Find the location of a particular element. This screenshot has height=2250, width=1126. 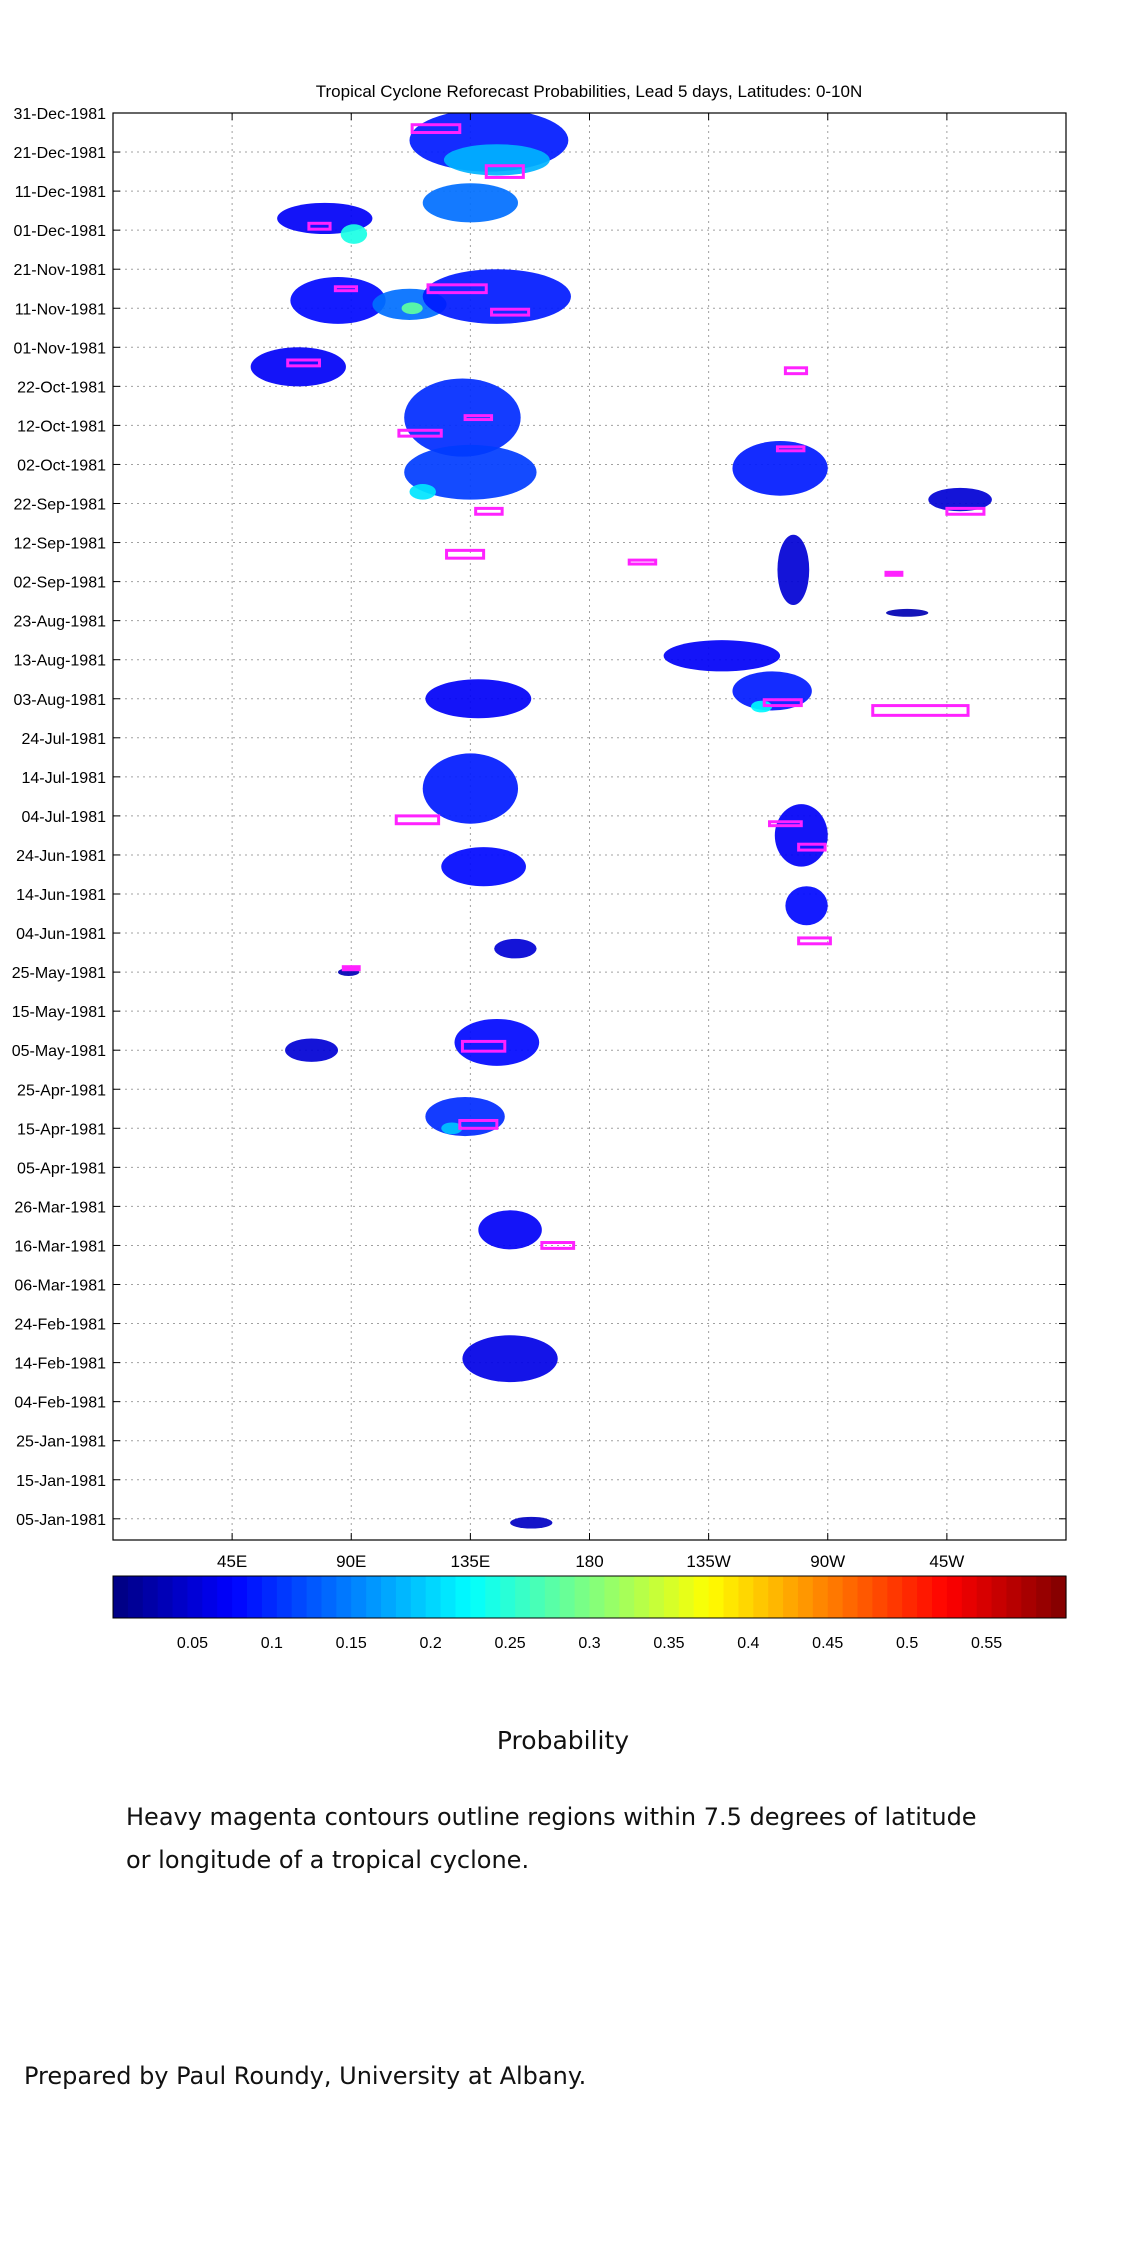

x-tick-label: 180 is located at coordinates (589, 1561).